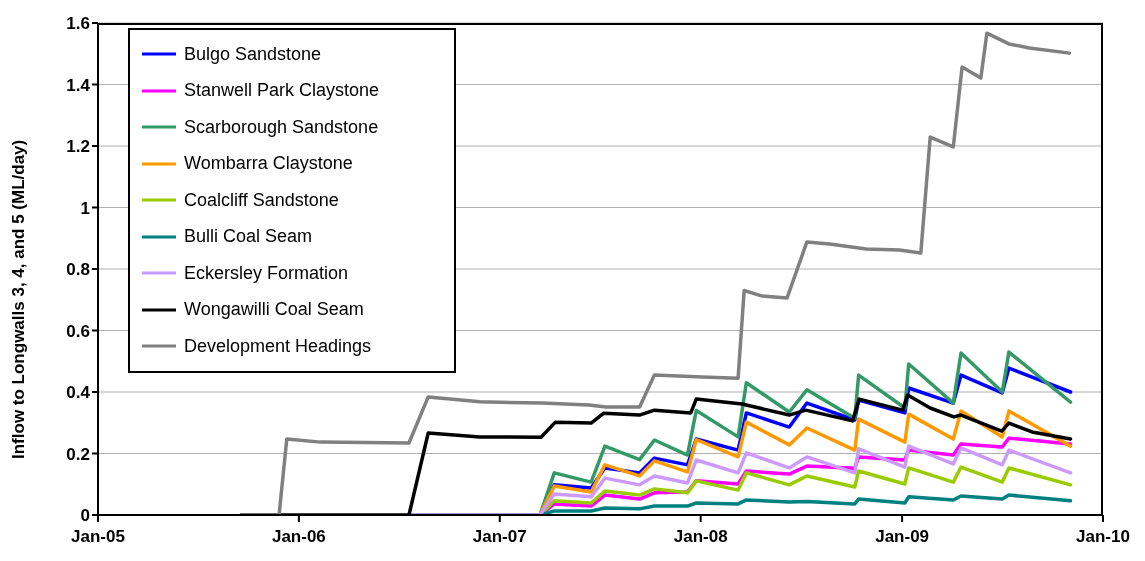  Describe the element at coordinates (78, 270) in the screenshot. I see `y-tick-label: 0.8` at that location.